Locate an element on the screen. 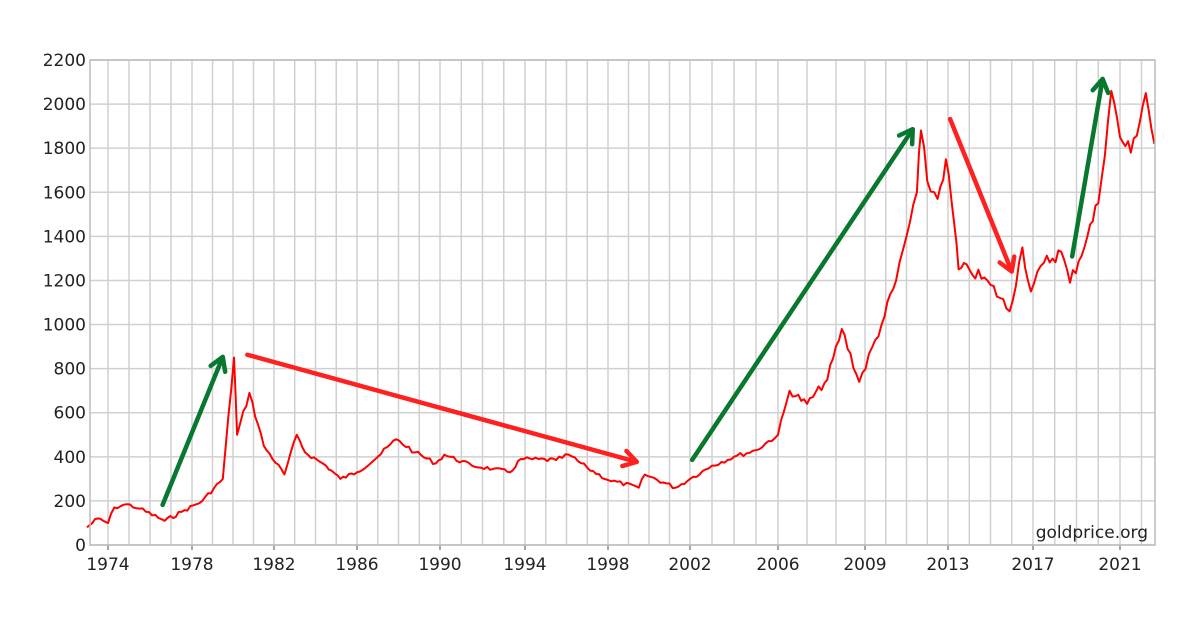 The width and height of the screenshot is (1200, 632). x-tick-label: 1986 is located at coordinates (356, 565).